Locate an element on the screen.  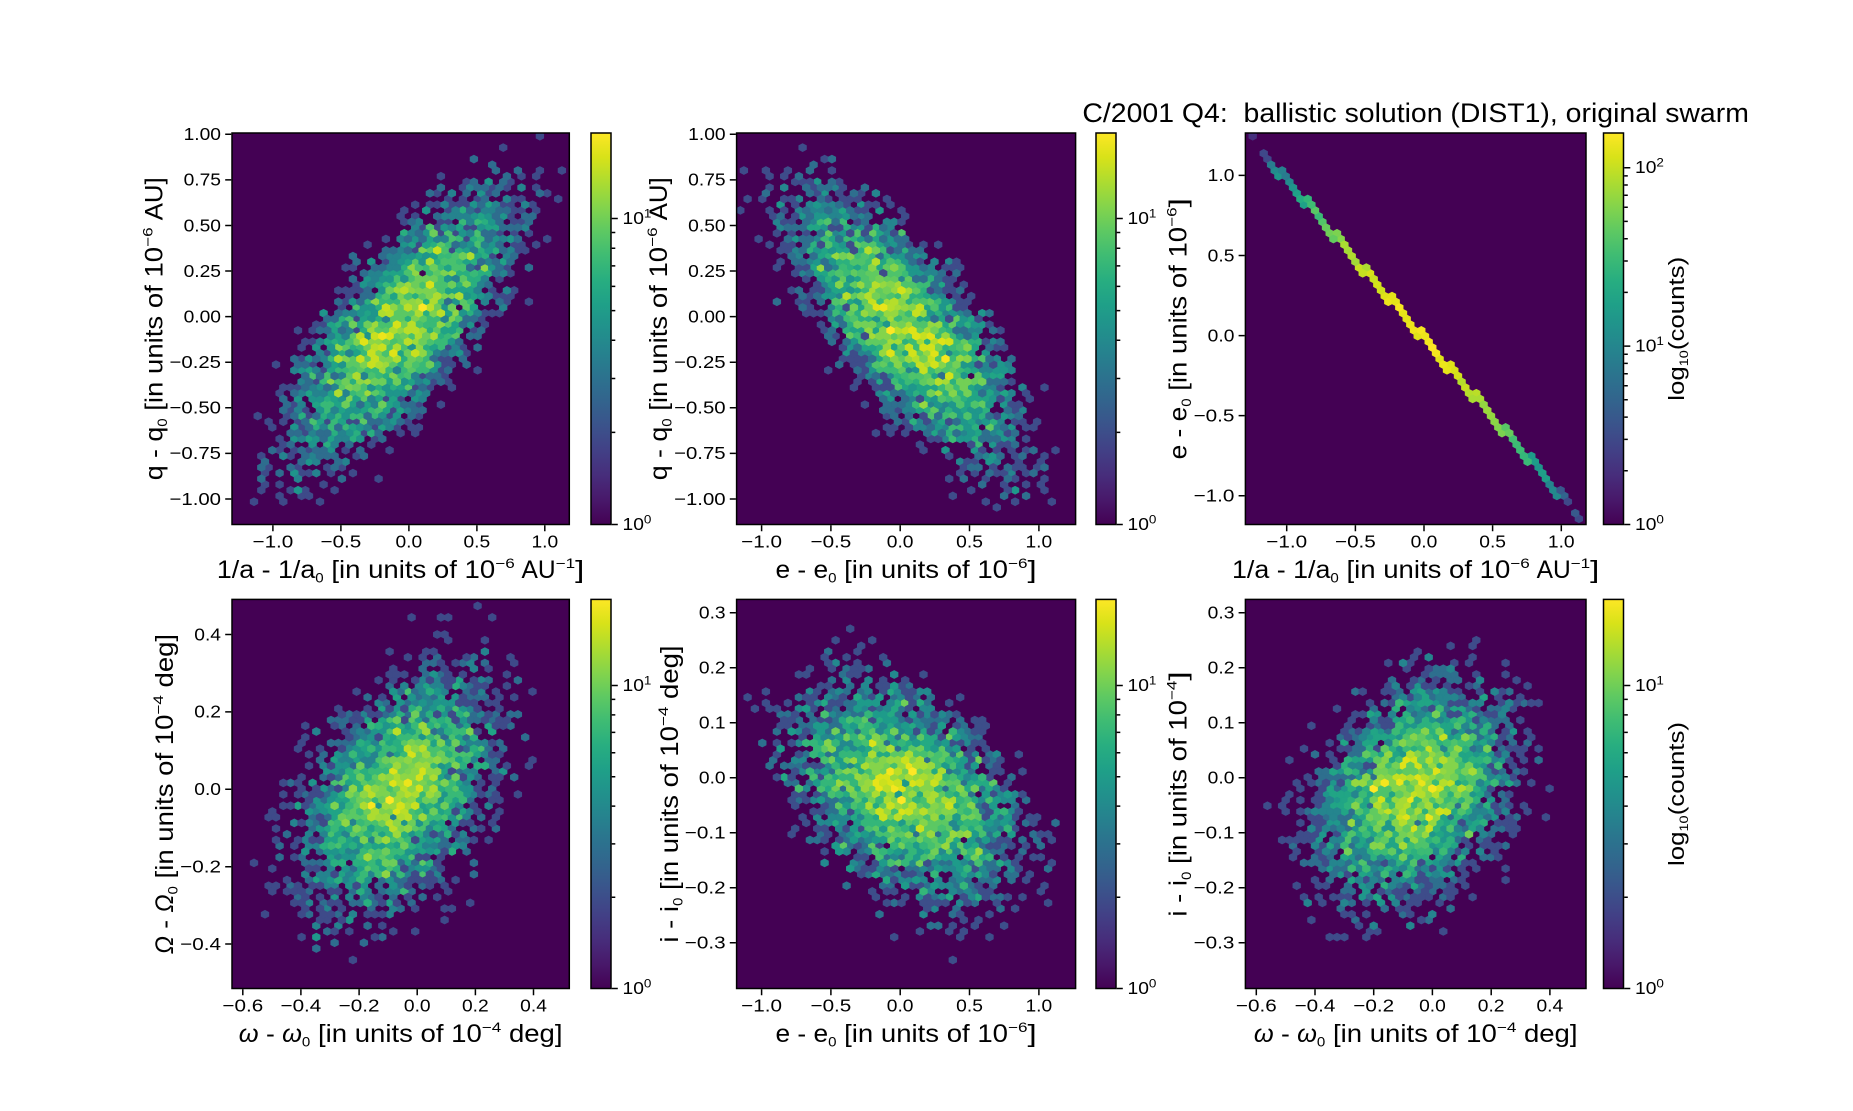
svg-text: AU] is located at coordinates (155, 202).